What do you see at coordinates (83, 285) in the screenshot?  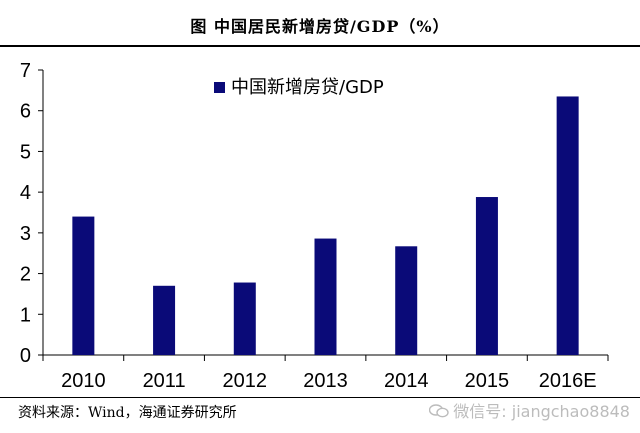 I see `bar-2010` at bounding box center [83, 285].